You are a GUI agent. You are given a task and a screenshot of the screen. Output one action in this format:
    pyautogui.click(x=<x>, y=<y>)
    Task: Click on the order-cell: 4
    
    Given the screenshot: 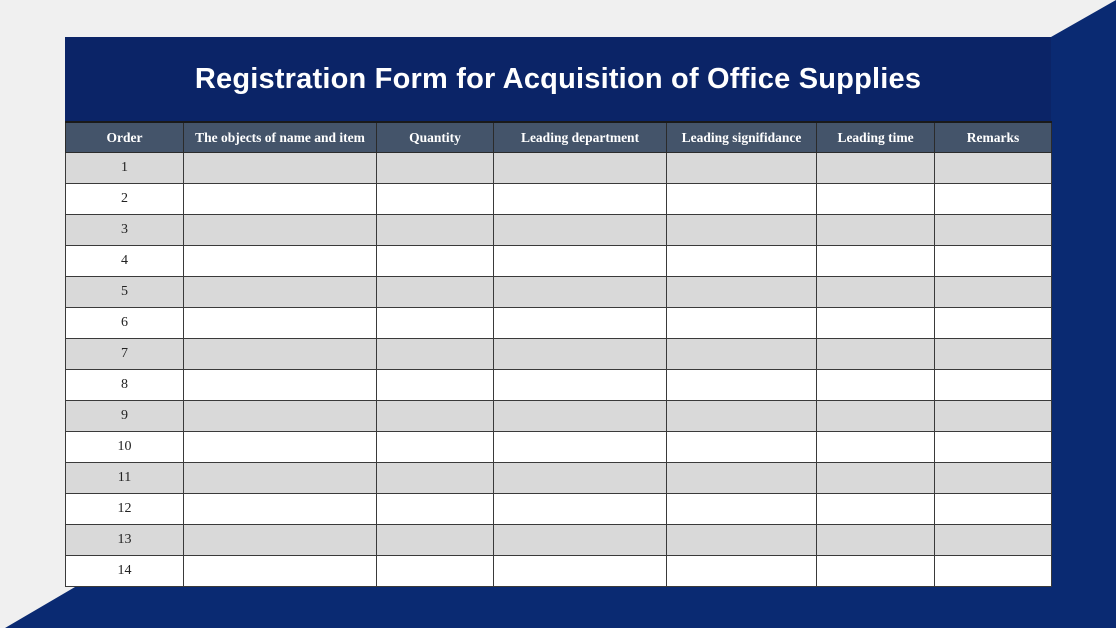 What is the action you would take?
    pyautogui.click(x=124, y=261)
    